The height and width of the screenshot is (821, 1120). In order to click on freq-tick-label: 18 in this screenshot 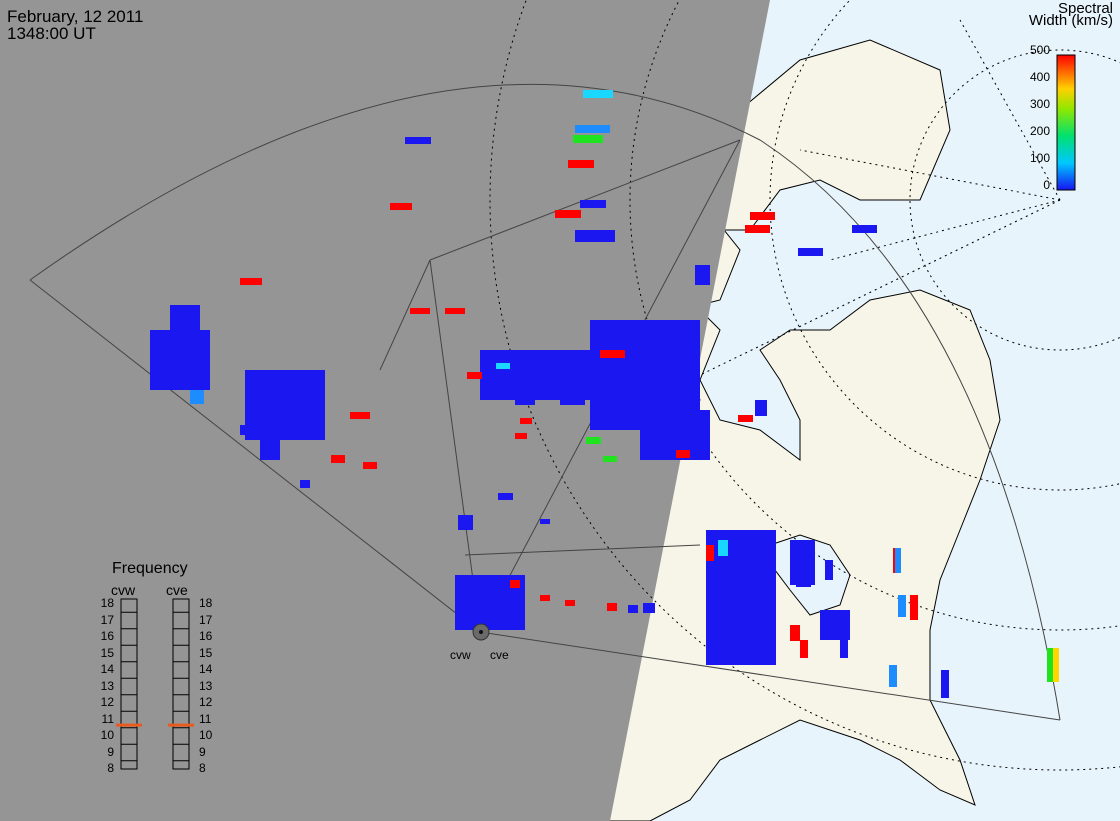, I will do `click(206, 603)`.